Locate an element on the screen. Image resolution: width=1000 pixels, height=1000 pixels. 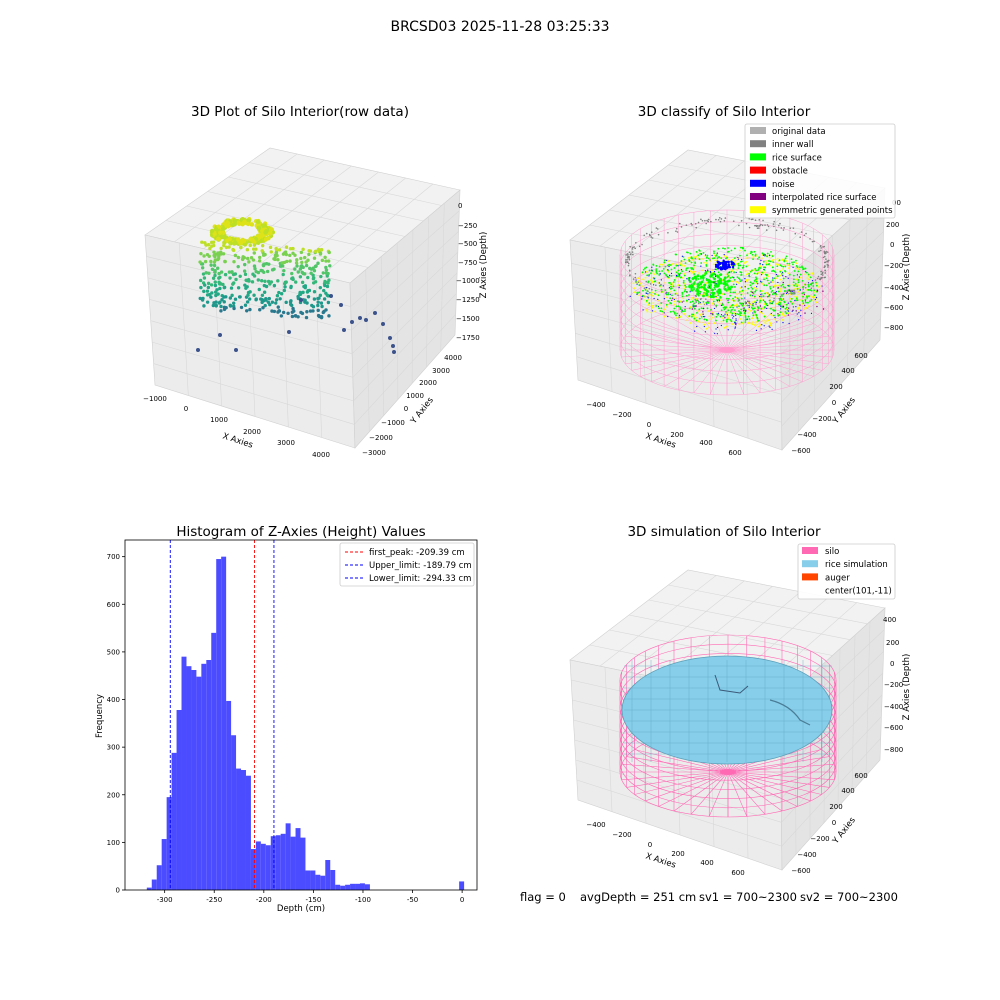
sim-xtick: 400 is located at coordinates (706, 863).